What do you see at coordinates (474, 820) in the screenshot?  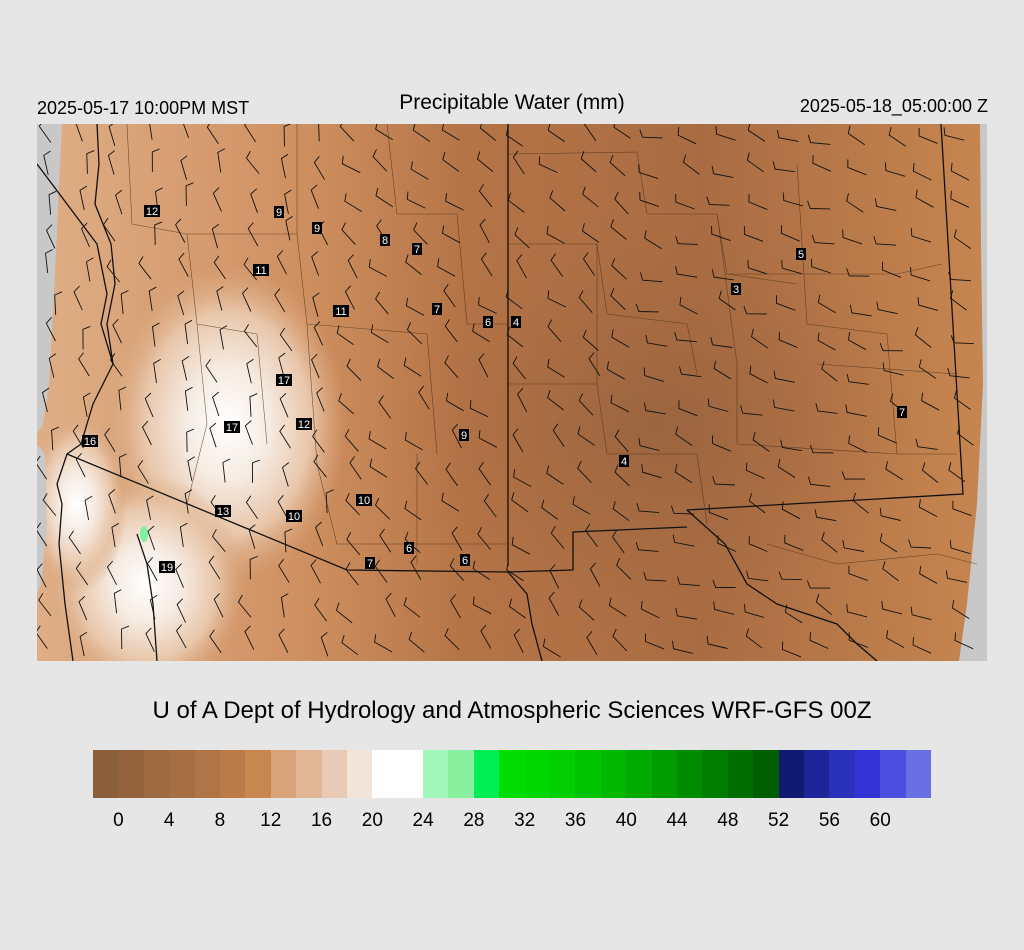 I see `colorbar-label: 28` at bounding box center [474, 820].